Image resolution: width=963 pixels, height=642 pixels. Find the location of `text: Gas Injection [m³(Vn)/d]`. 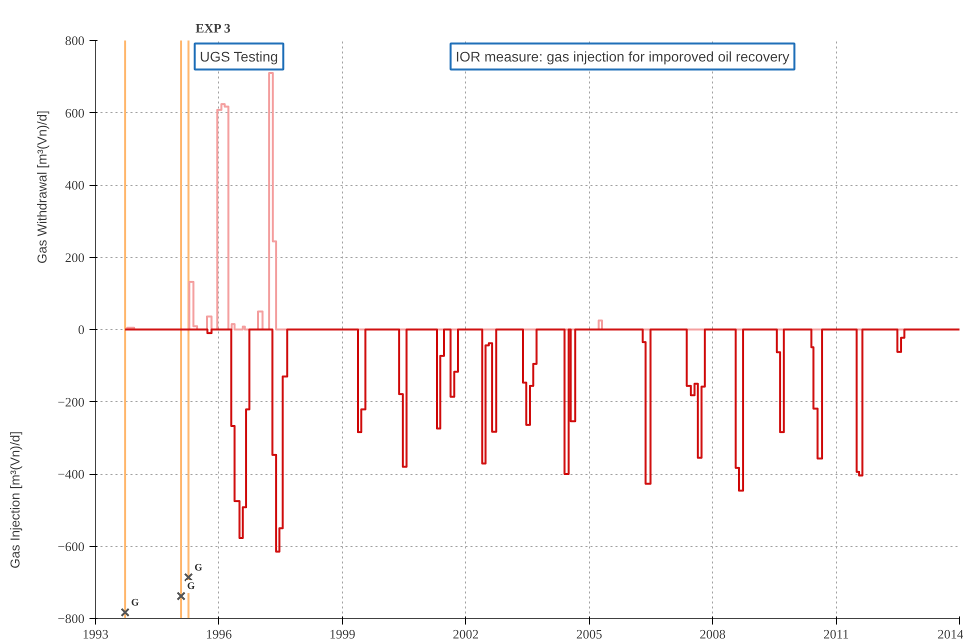

text: Gas Injection [m³(Vn)/d] is located at coordinates (15, 499).